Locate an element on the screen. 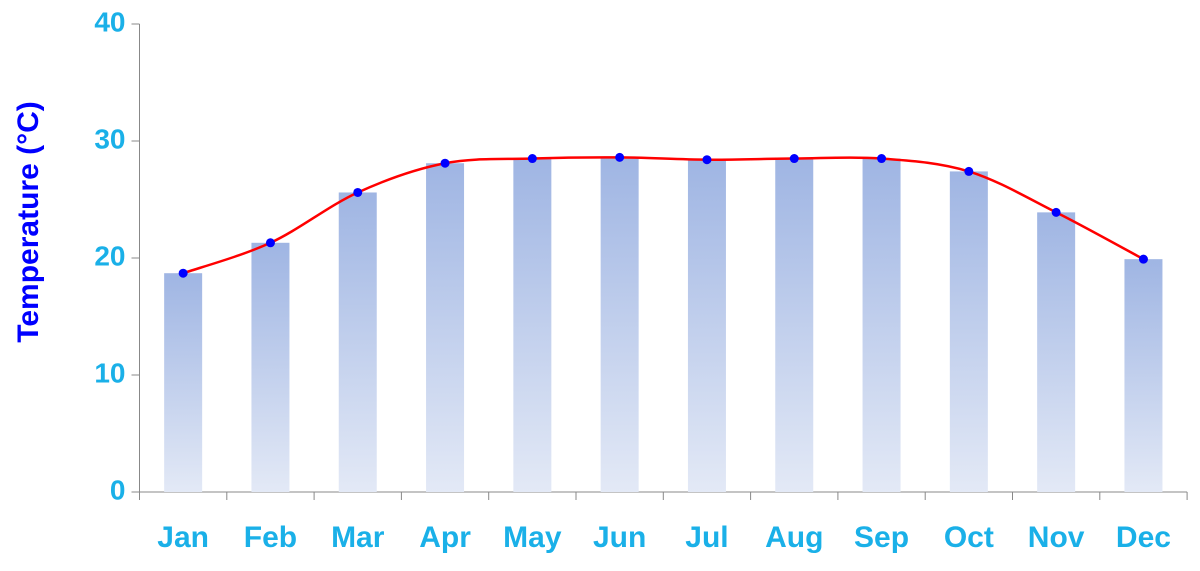  y-tick-label: 40 is located at coordinates (109, 21).